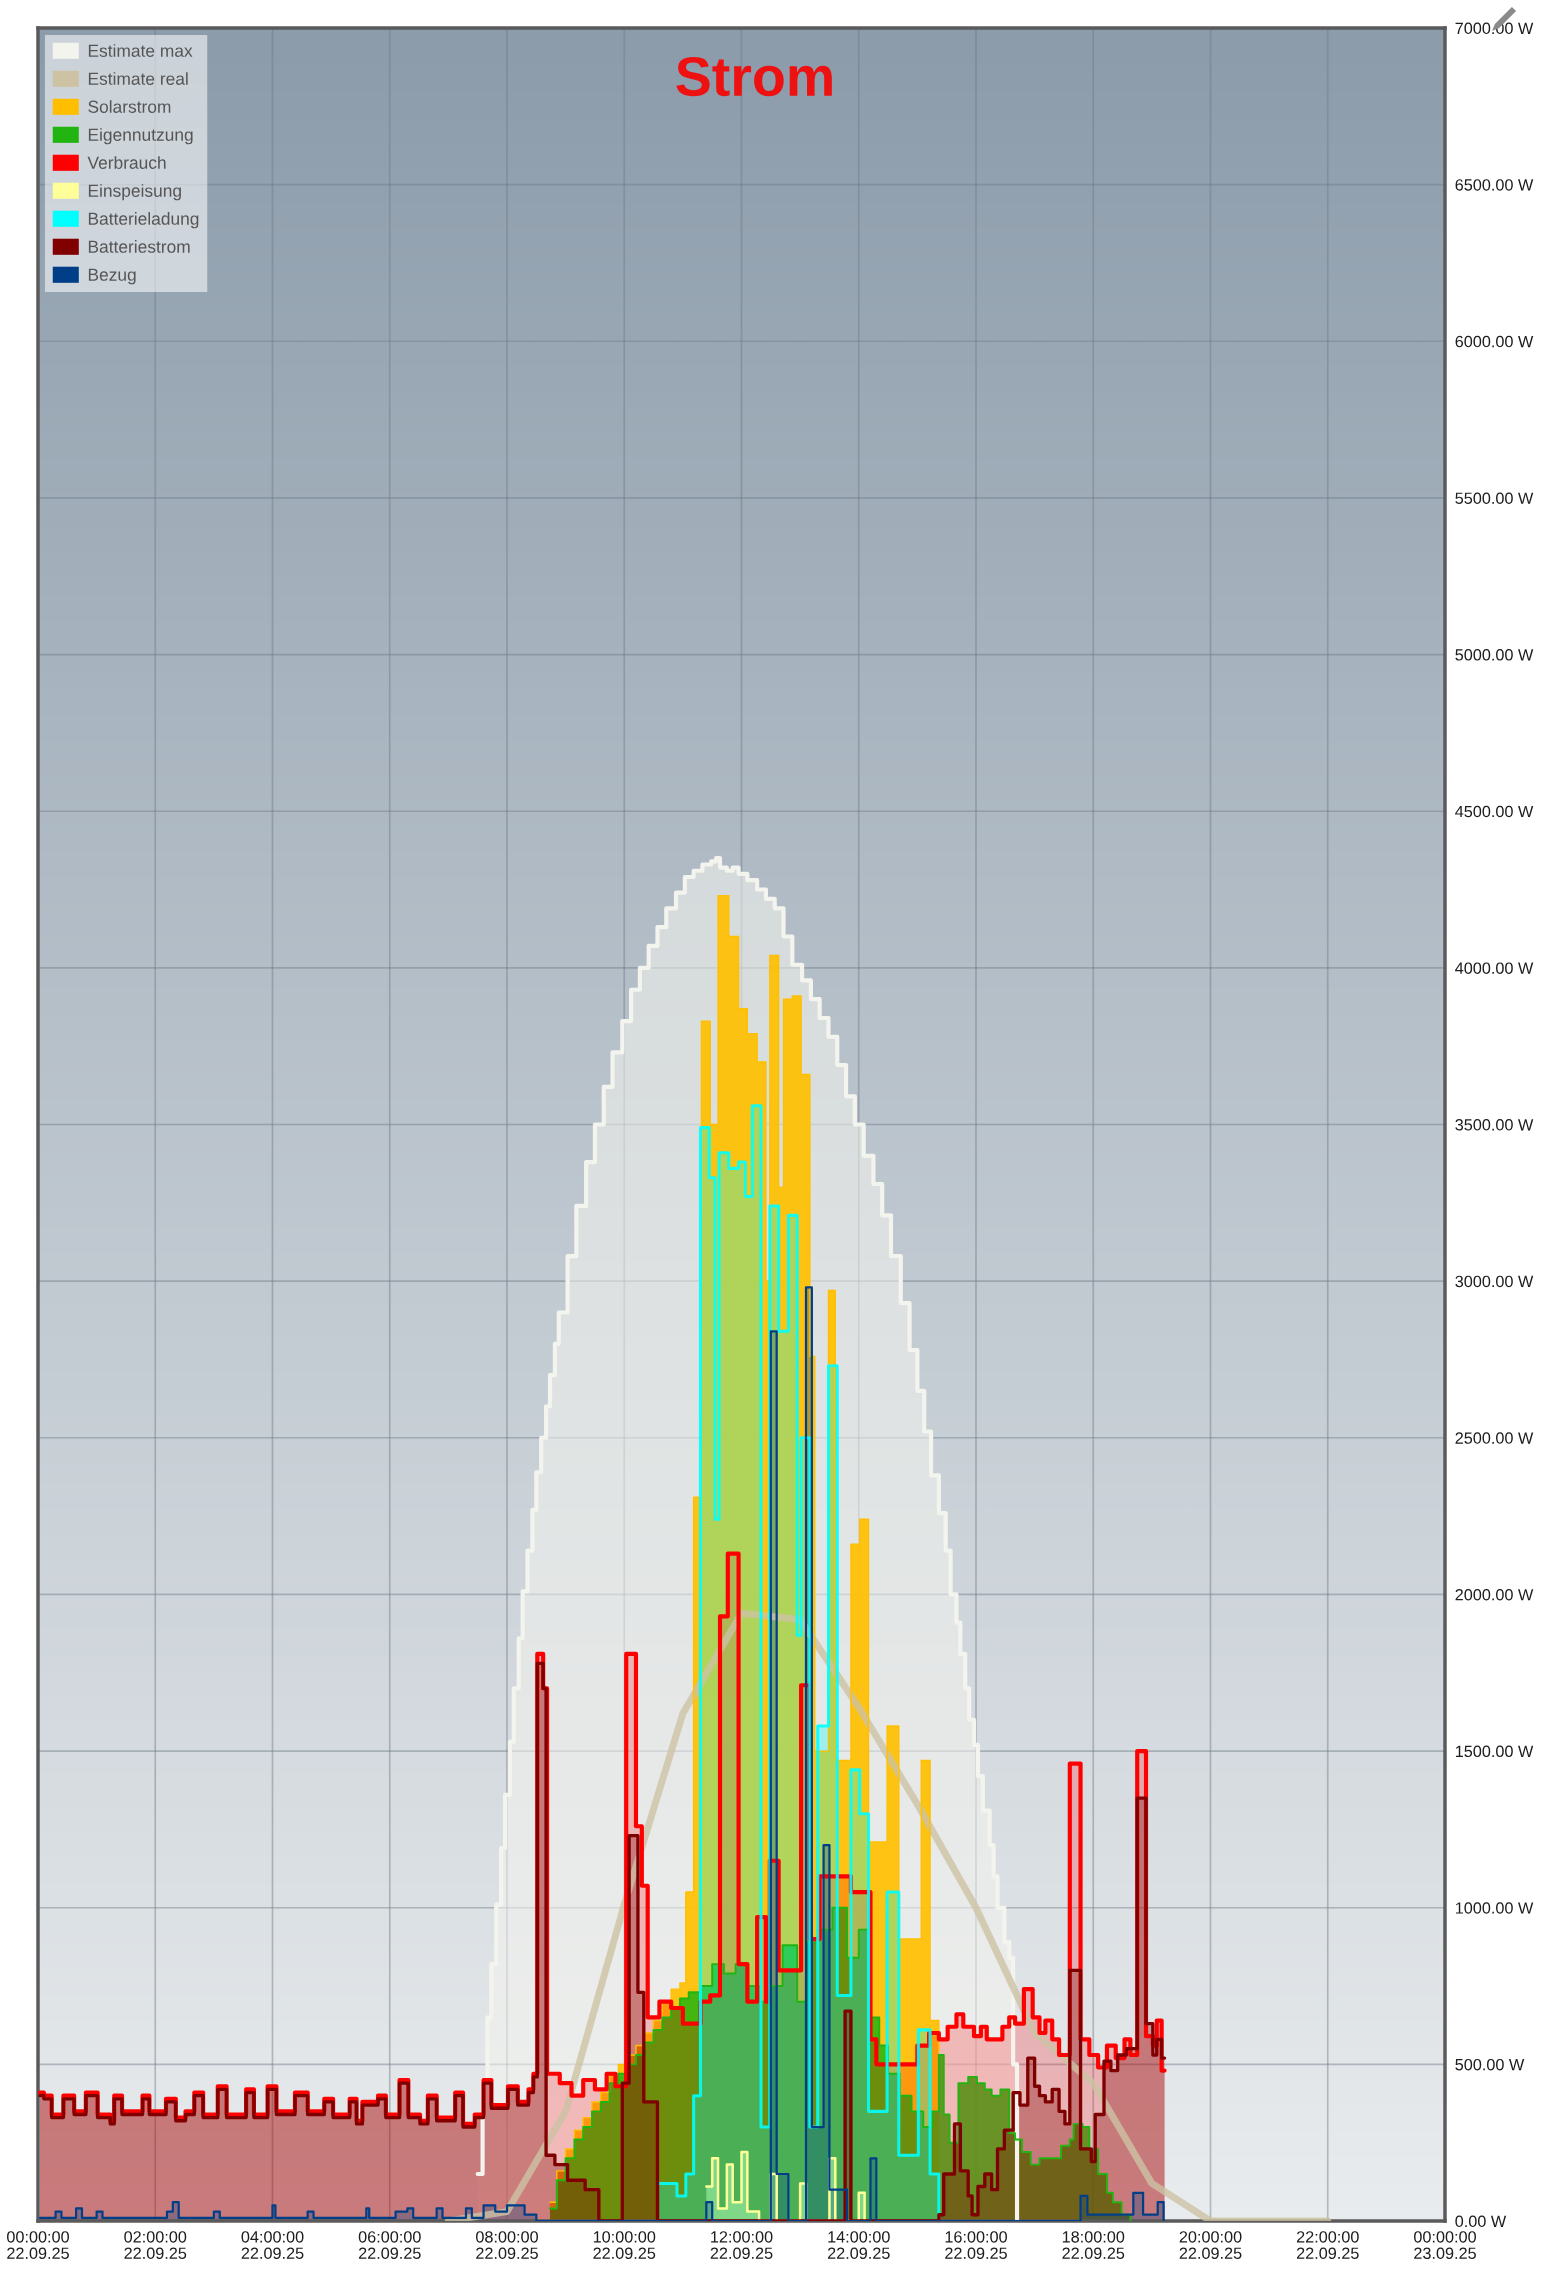  I want to click on x-tick-label: 18:00:00 22.09.25, so click(1093, 2245).